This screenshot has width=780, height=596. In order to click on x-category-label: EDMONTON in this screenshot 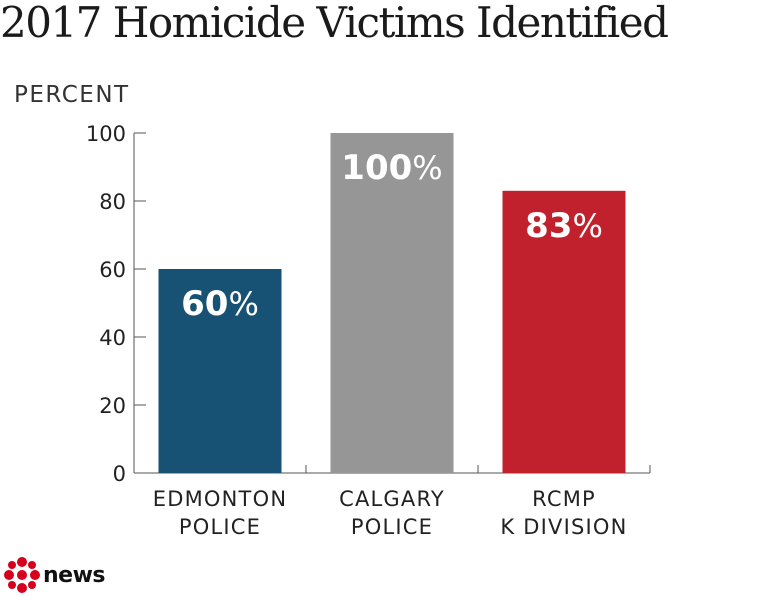, I will do `click(220, 499)`.